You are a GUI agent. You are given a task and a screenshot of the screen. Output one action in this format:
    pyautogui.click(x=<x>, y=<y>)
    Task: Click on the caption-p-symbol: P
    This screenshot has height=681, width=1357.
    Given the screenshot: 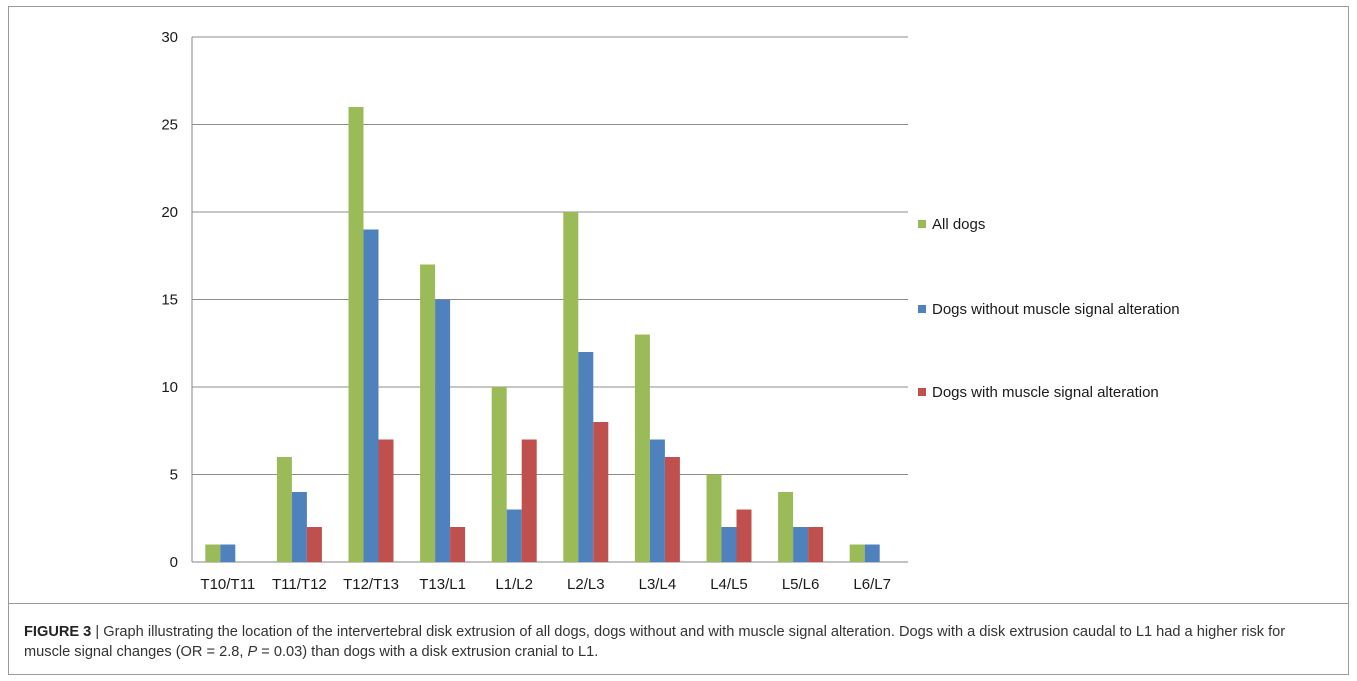 What is the action you would take?
    pyautogui.click(x=252, y=652)
    